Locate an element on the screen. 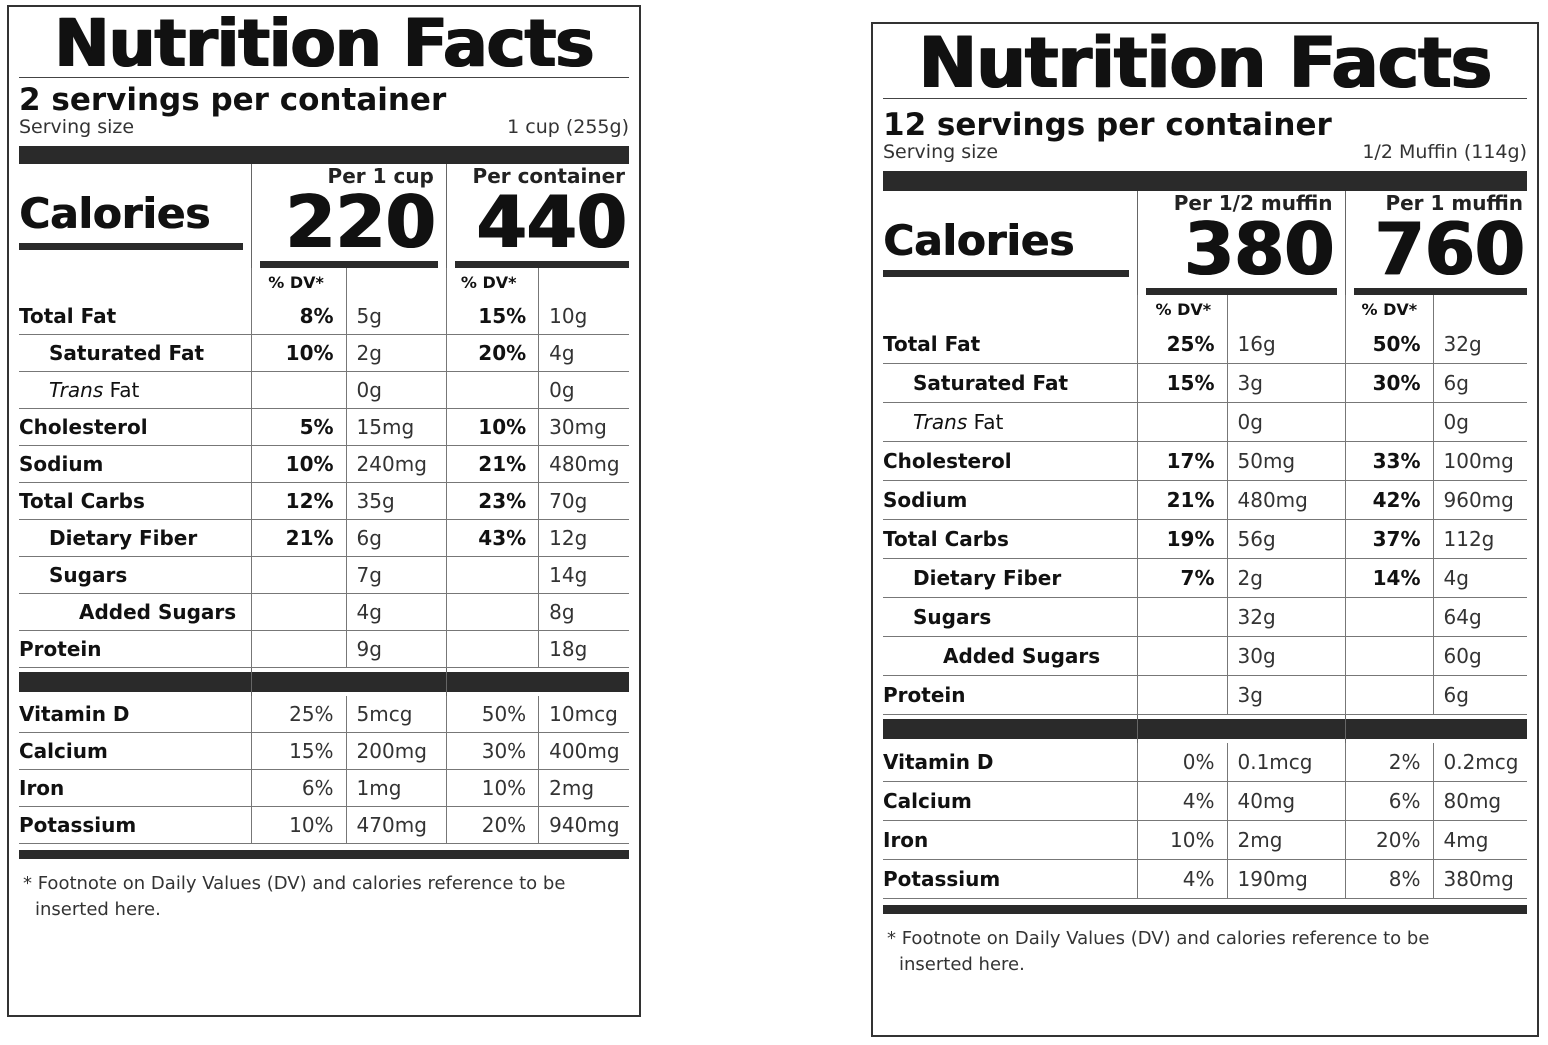 Image resolution: width=1548 pixels, height=1045 pixels. amount: 112g is located at coordinates (1480, 539).